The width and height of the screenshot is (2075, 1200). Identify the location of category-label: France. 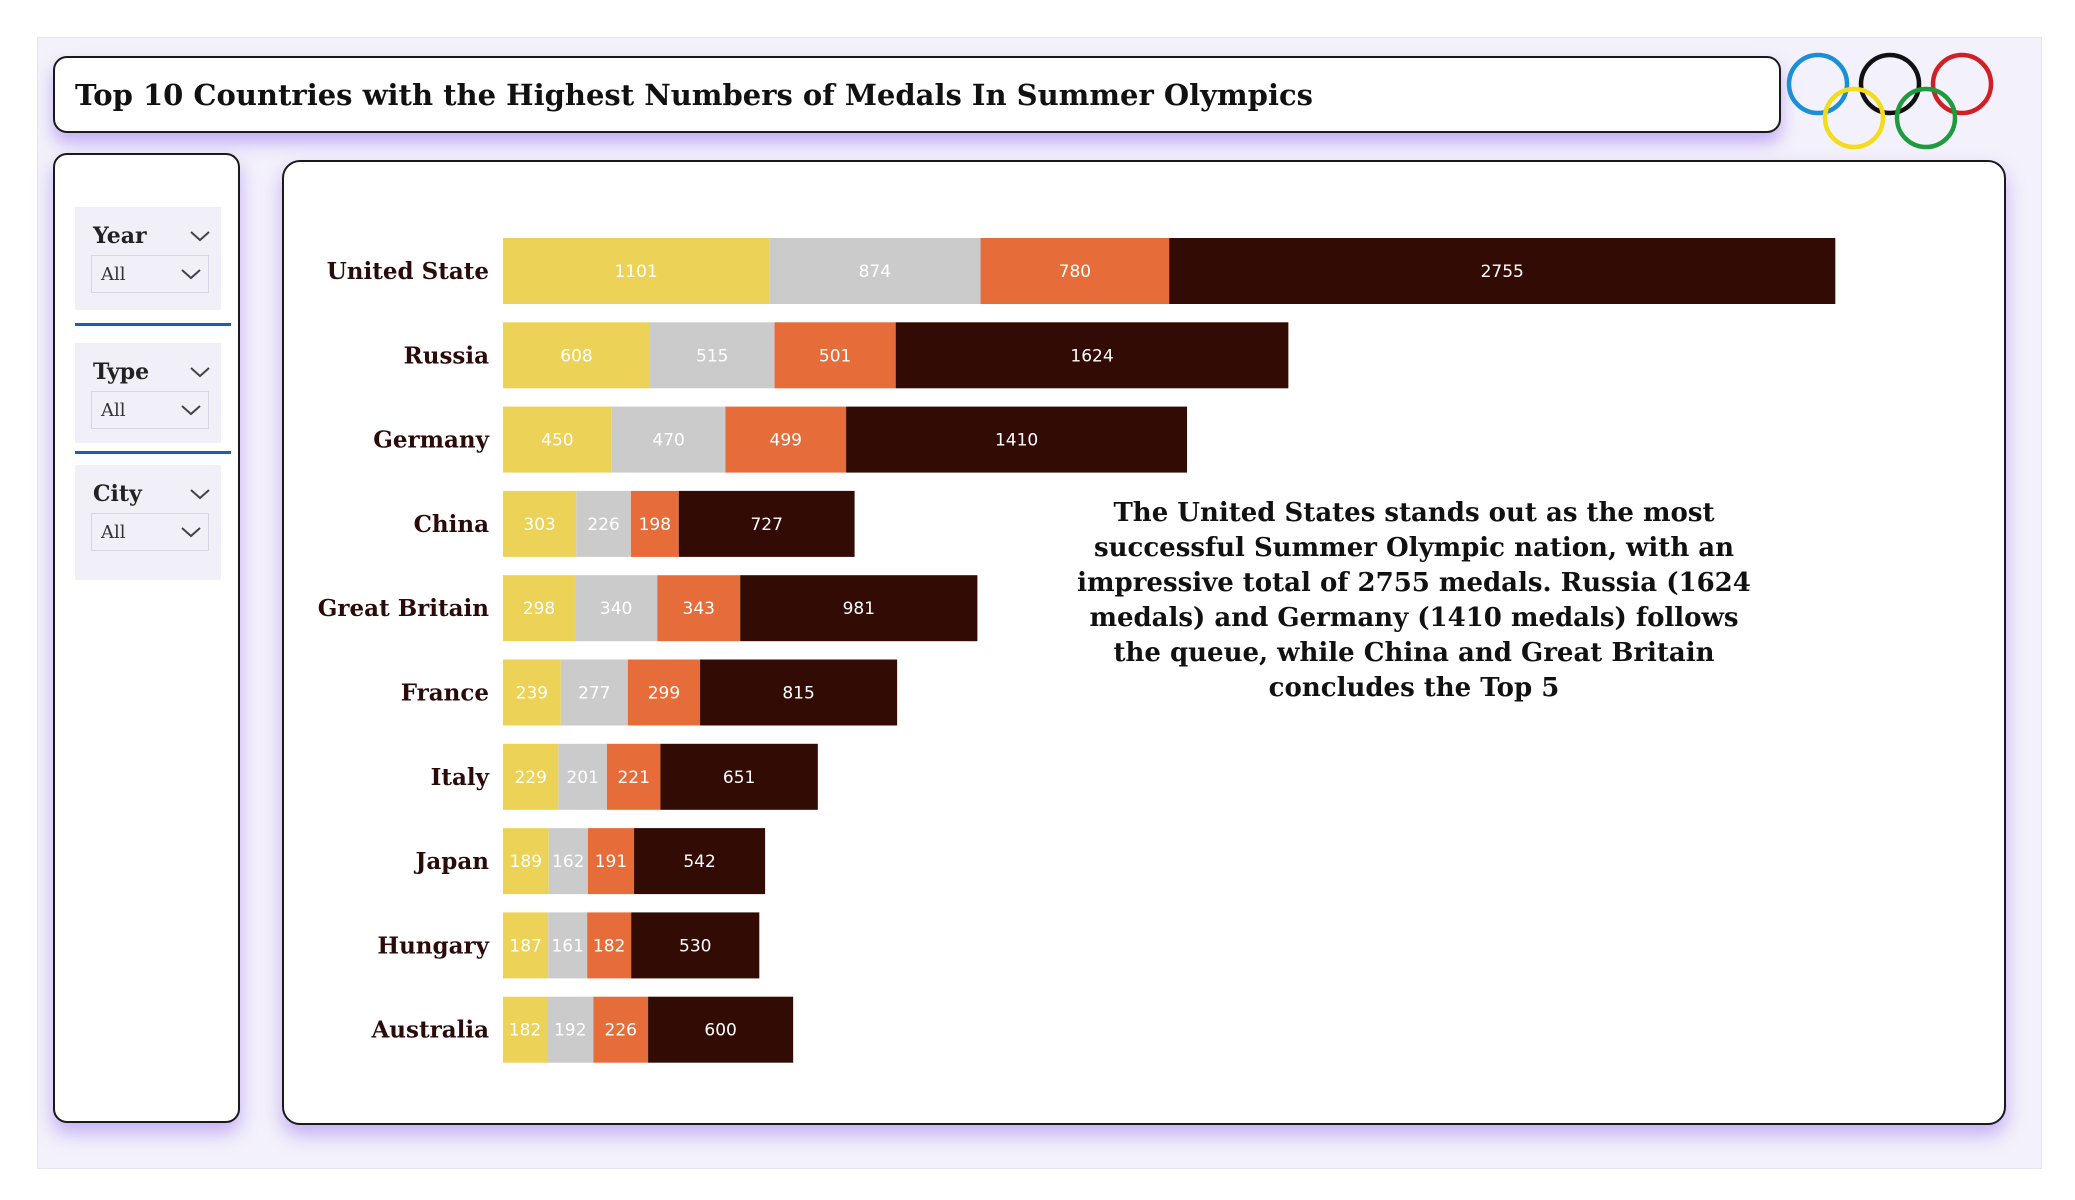
(445, 693).